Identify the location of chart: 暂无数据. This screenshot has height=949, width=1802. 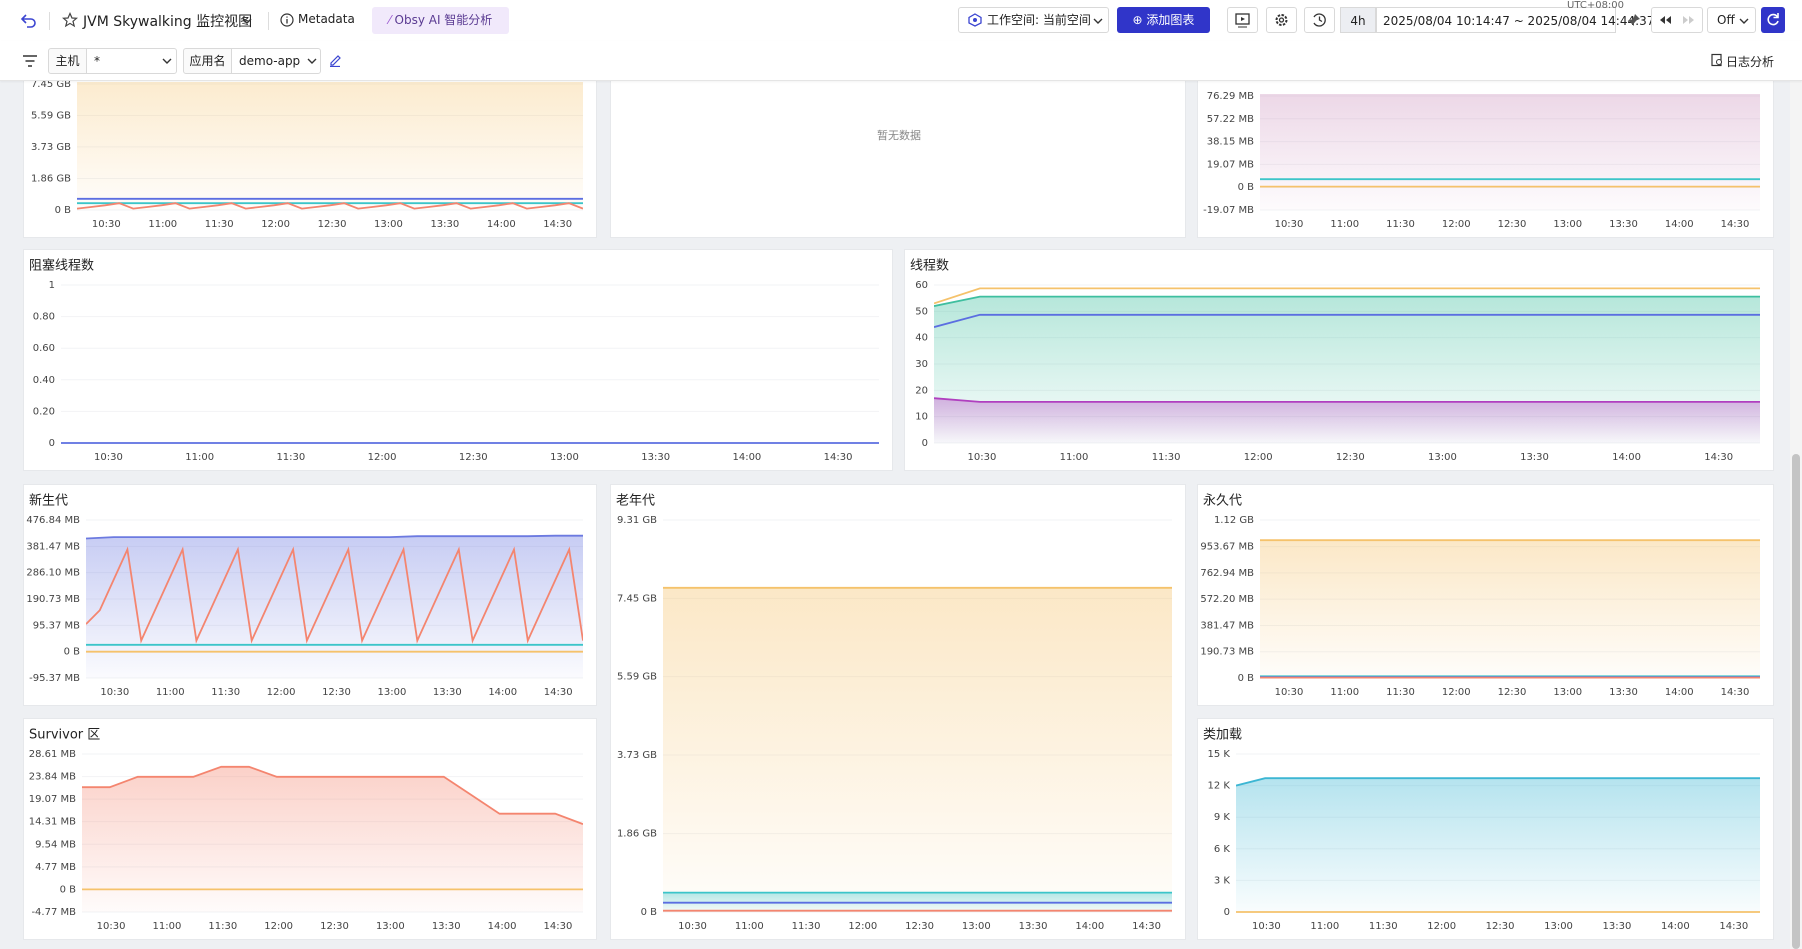
(899, 135).